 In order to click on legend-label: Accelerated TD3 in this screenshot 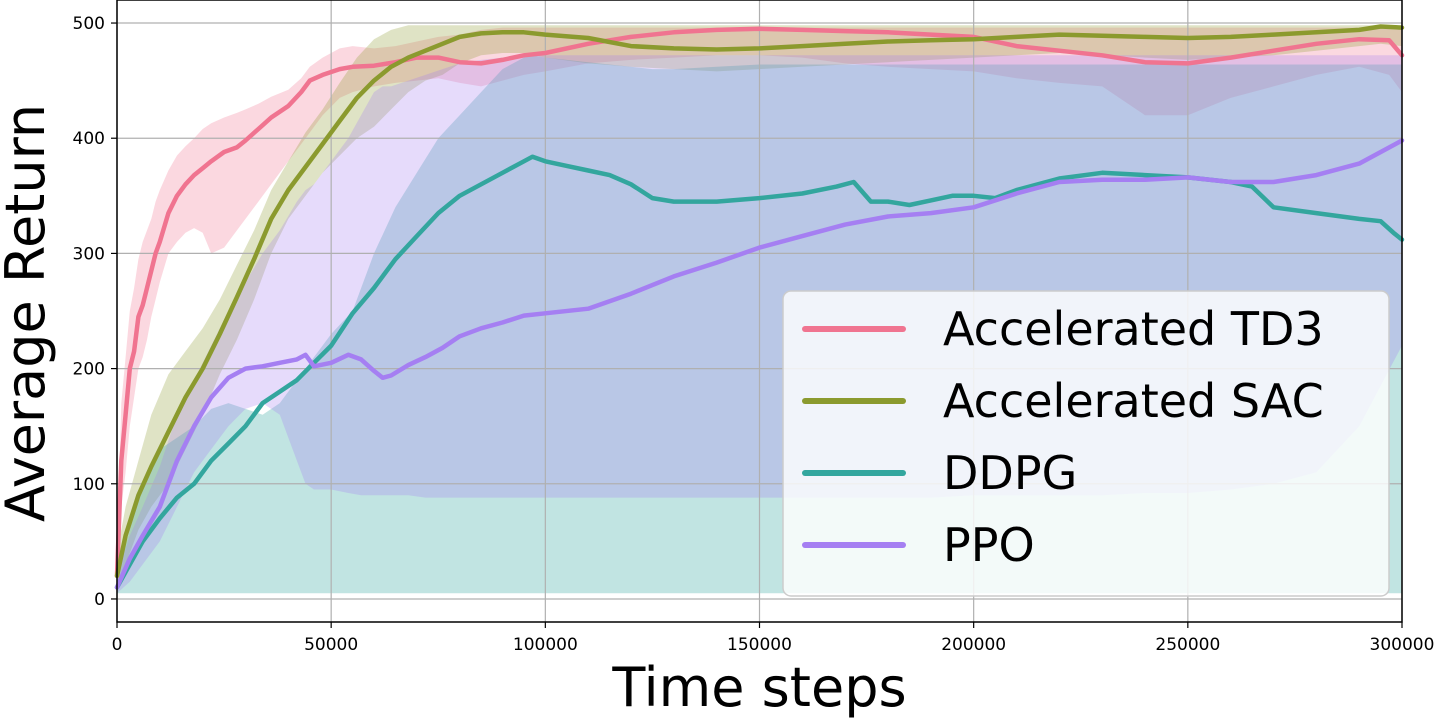, I will do `click(1133, 329)`.